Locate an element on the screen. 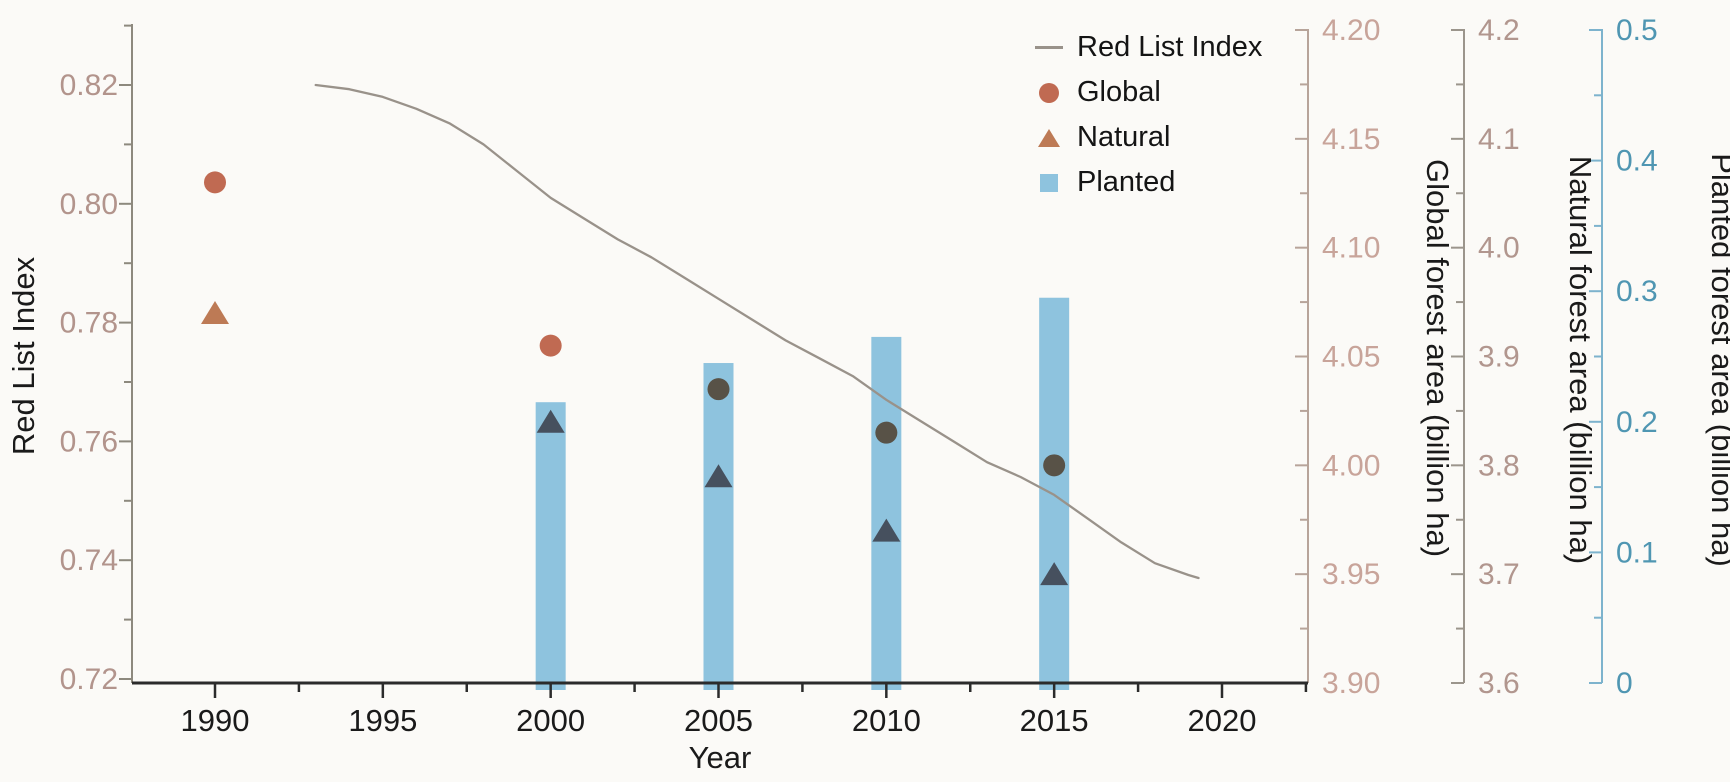 Image resolution: width=1730 pixels, height=782 pixels. line-swatch is located at coordinates (1049, 47).